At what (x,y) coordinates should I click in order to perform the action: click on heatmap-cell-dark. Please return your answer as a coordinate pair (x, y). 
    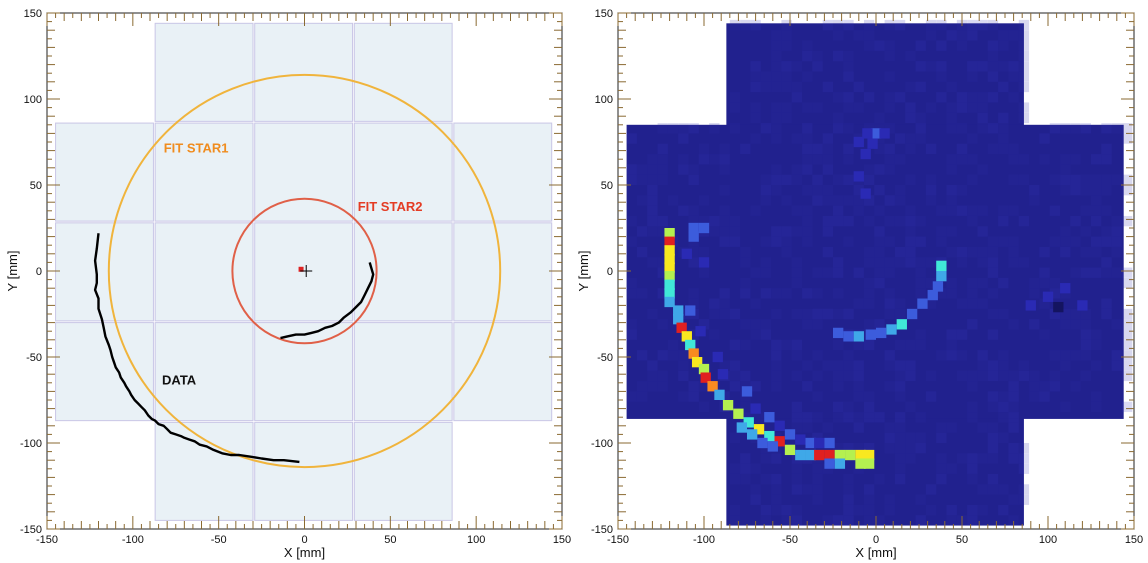
    Looking at the image, I should click on (1058, 307).